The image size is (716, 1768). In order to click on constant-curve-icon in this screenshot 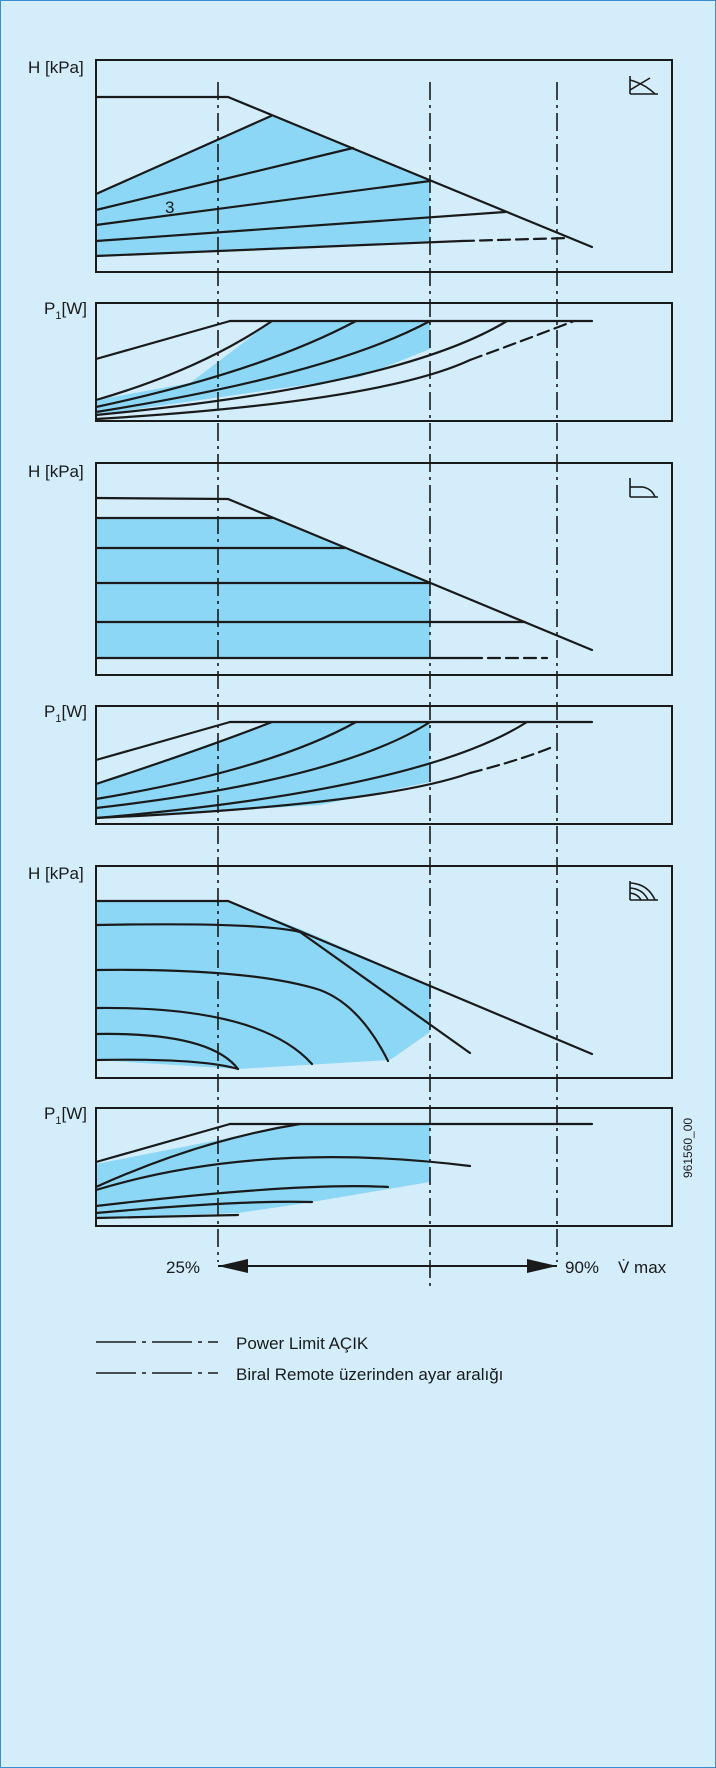, I will do `click(643, 891)`.